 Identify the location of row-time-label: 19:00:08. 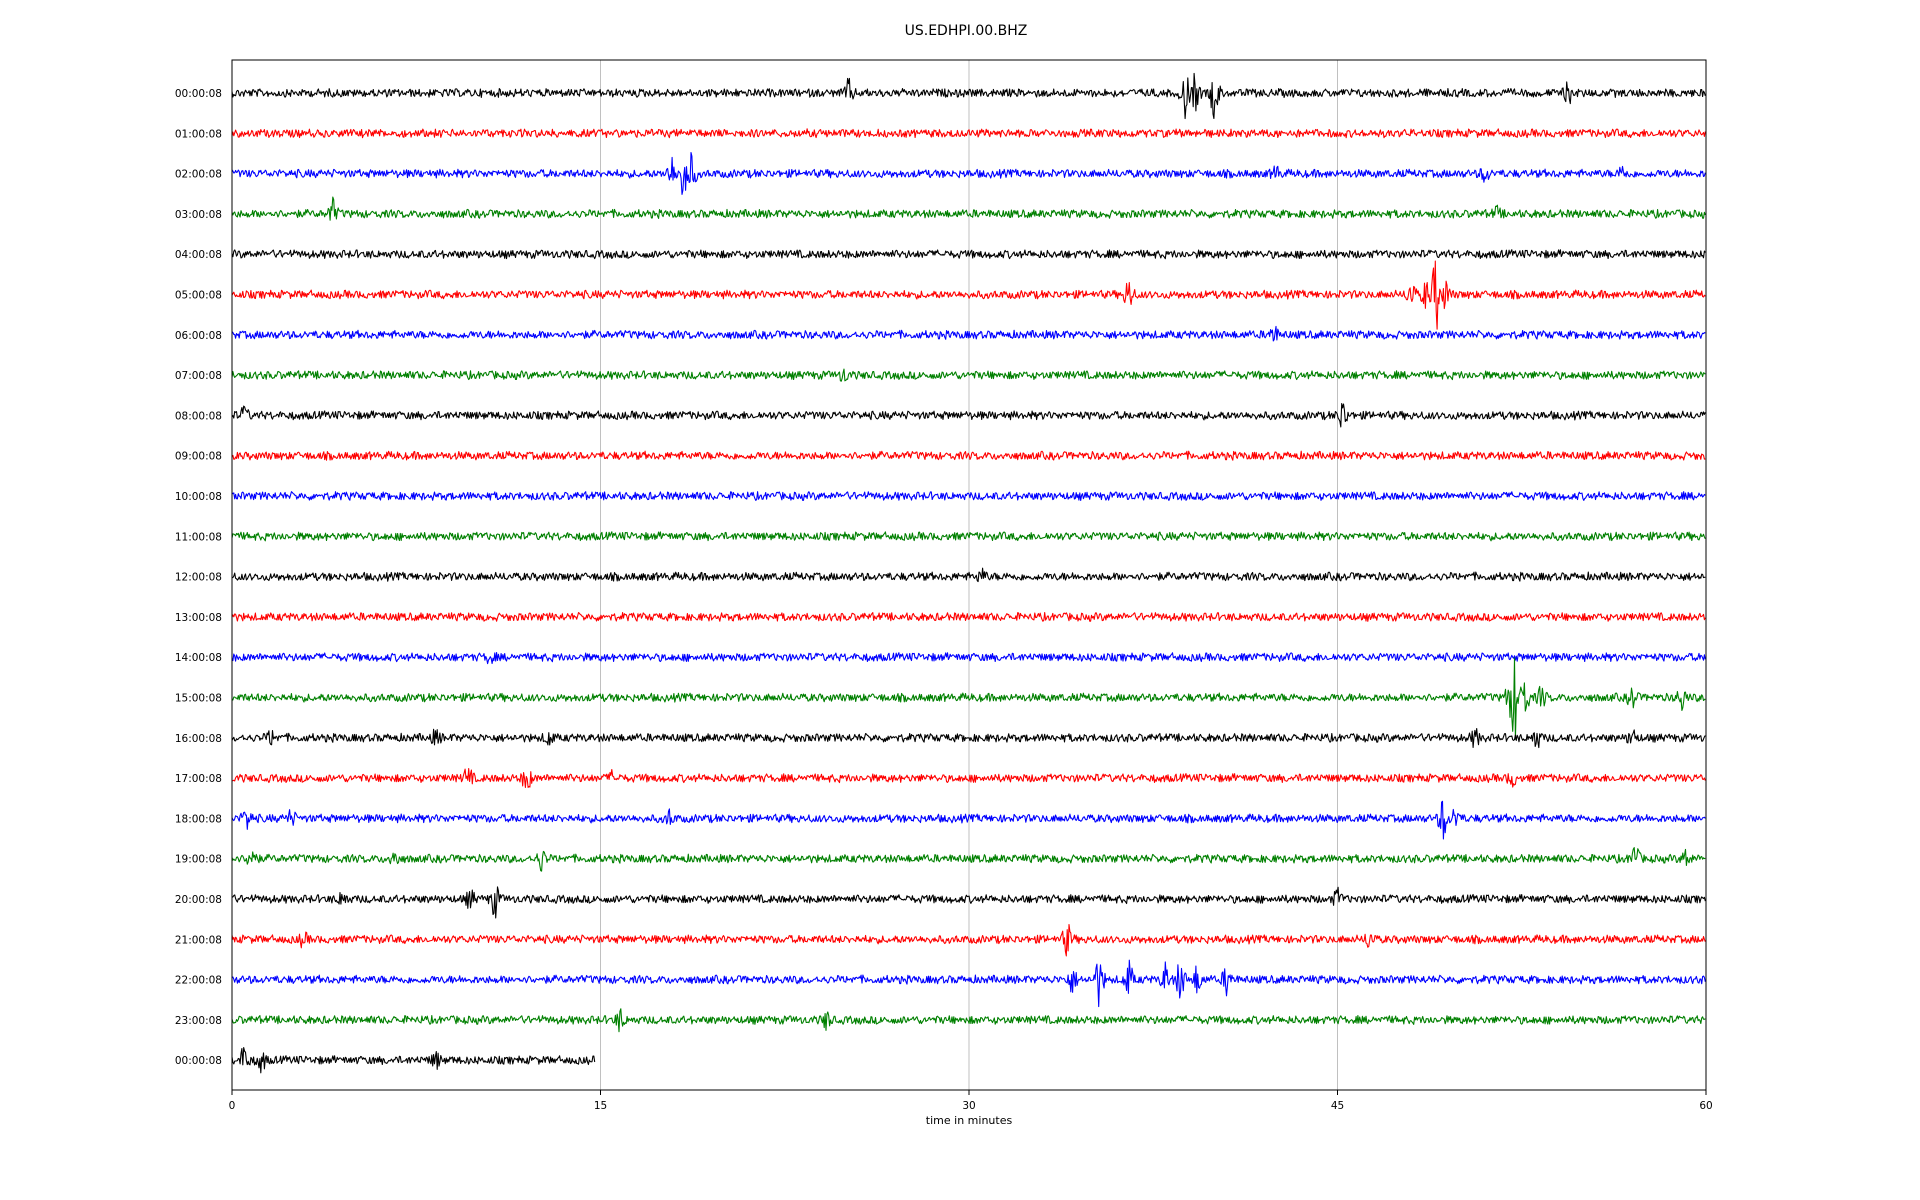
(198, 860).